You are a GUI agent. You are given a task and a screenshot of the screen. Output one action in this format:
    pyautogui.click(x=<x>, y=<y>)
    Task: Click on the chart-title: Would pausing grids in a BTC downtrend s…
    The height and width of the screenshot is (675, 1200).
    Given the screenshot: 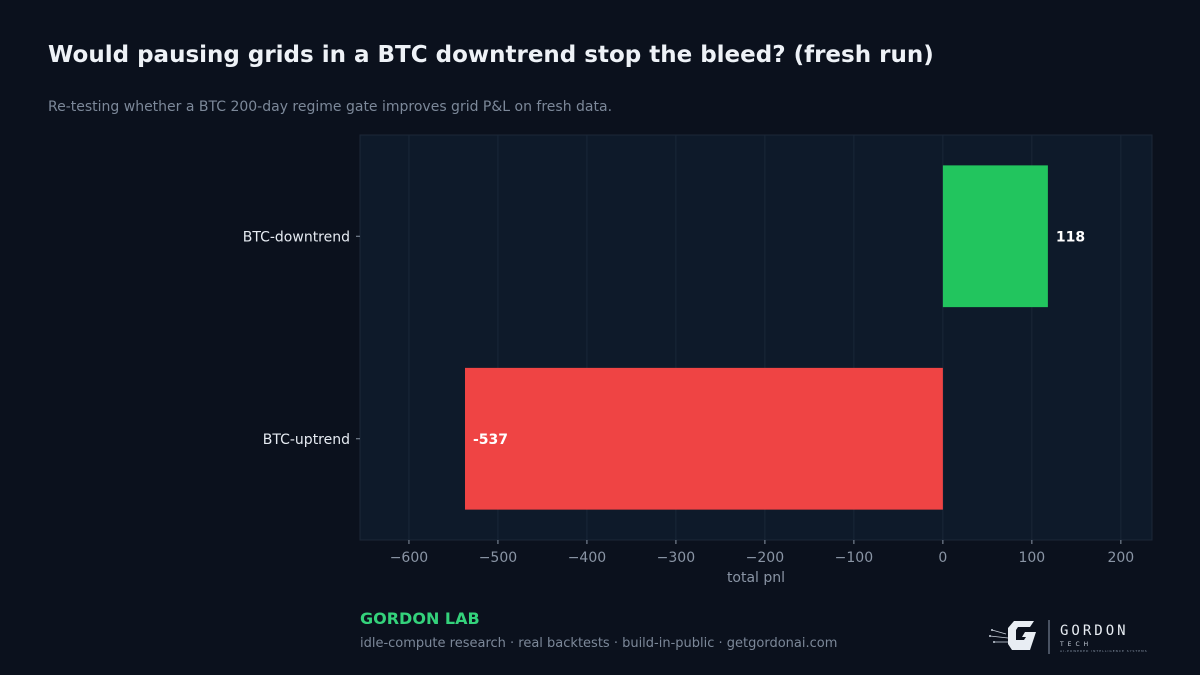 What is the action you would take?
    pyautogui.click(x=491, y=55)
    